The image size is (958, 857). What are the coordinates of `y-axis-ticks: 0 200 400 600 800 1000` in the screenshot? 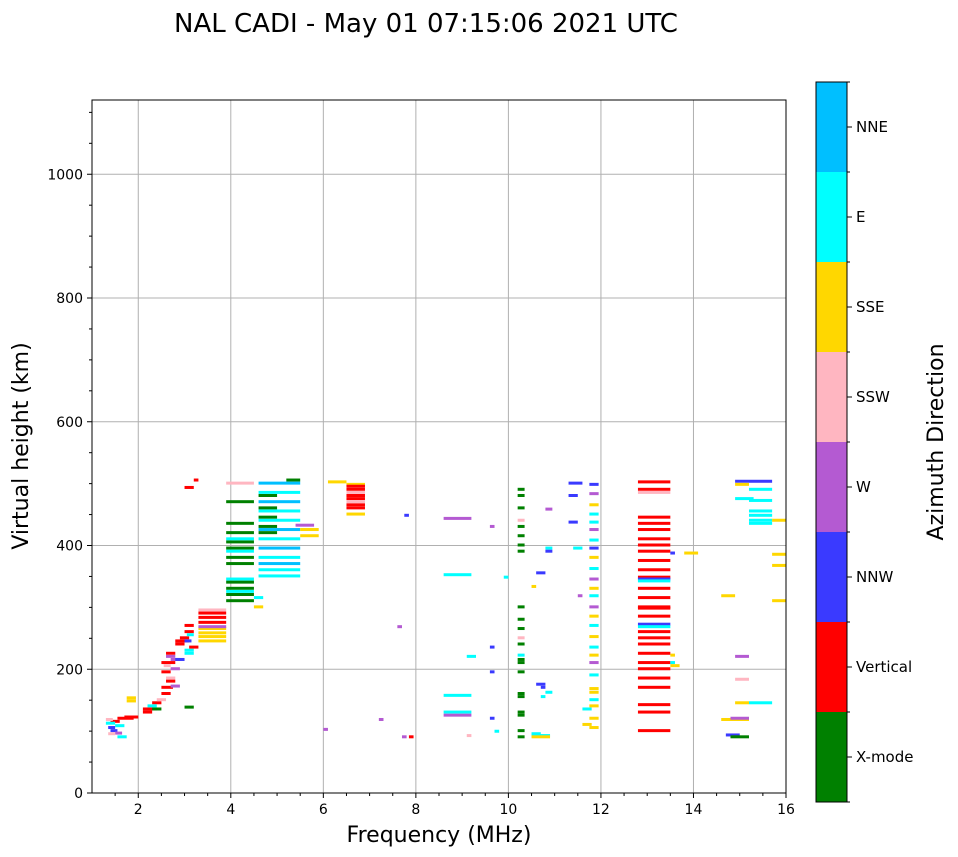 It's located at (69, 456).